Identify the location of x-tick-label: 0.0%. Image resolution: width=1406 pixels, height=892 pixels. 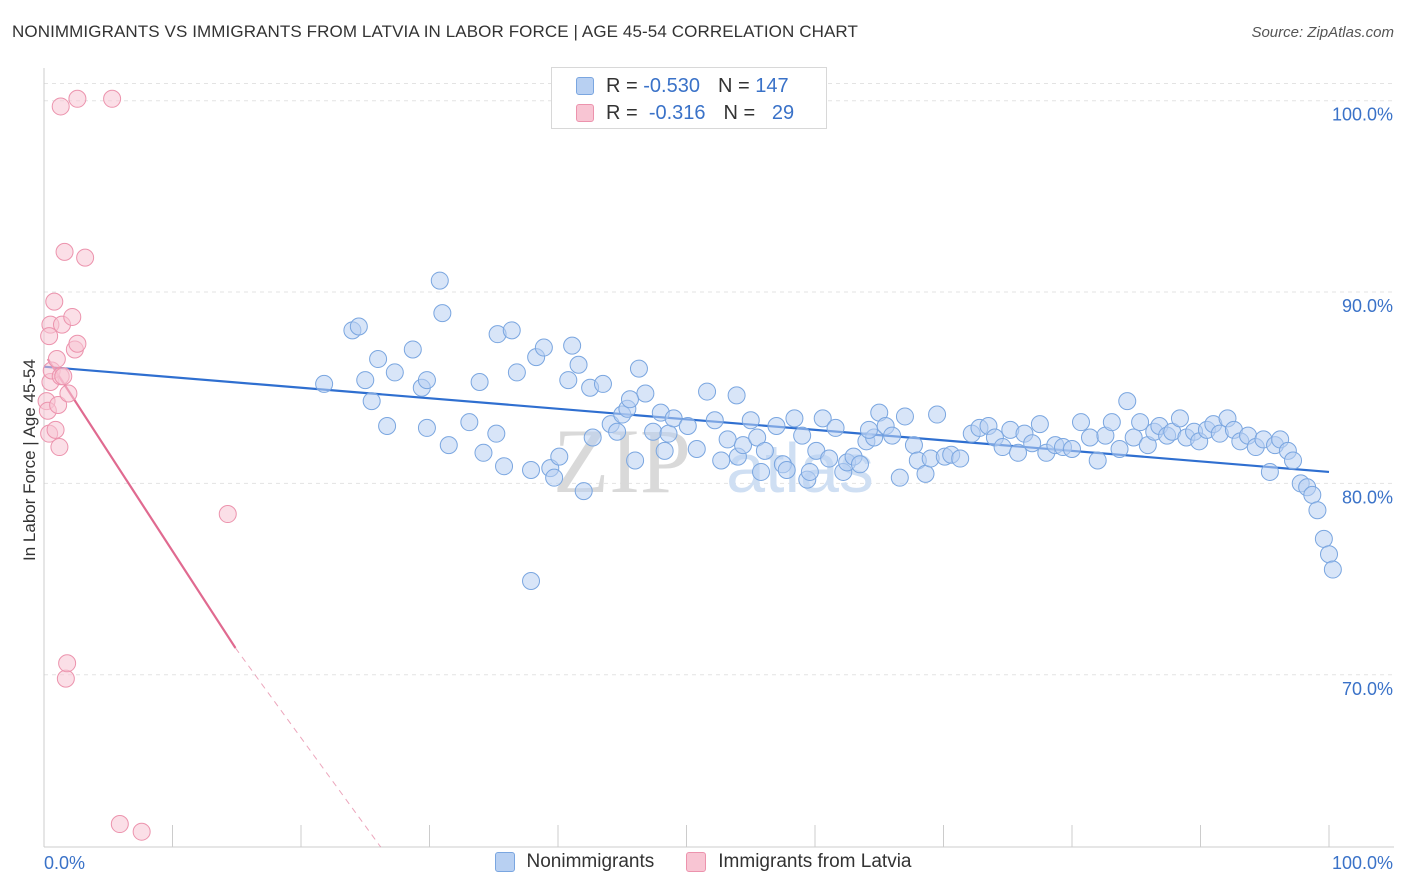
(64, 863).